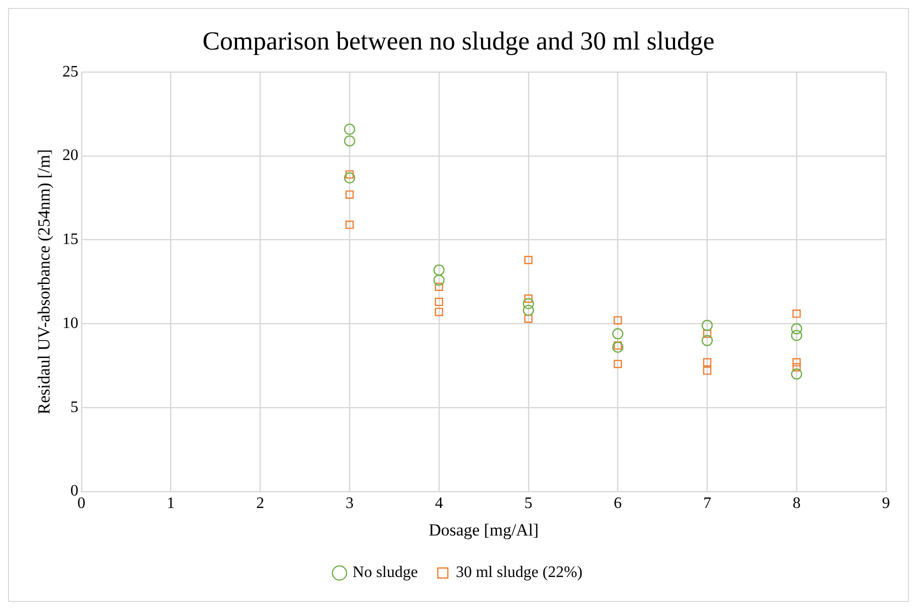  What do you see at coordinates (439, 503) in the screenshot?
I see `x-tick-label: 4` at bounding box center [439, 503].